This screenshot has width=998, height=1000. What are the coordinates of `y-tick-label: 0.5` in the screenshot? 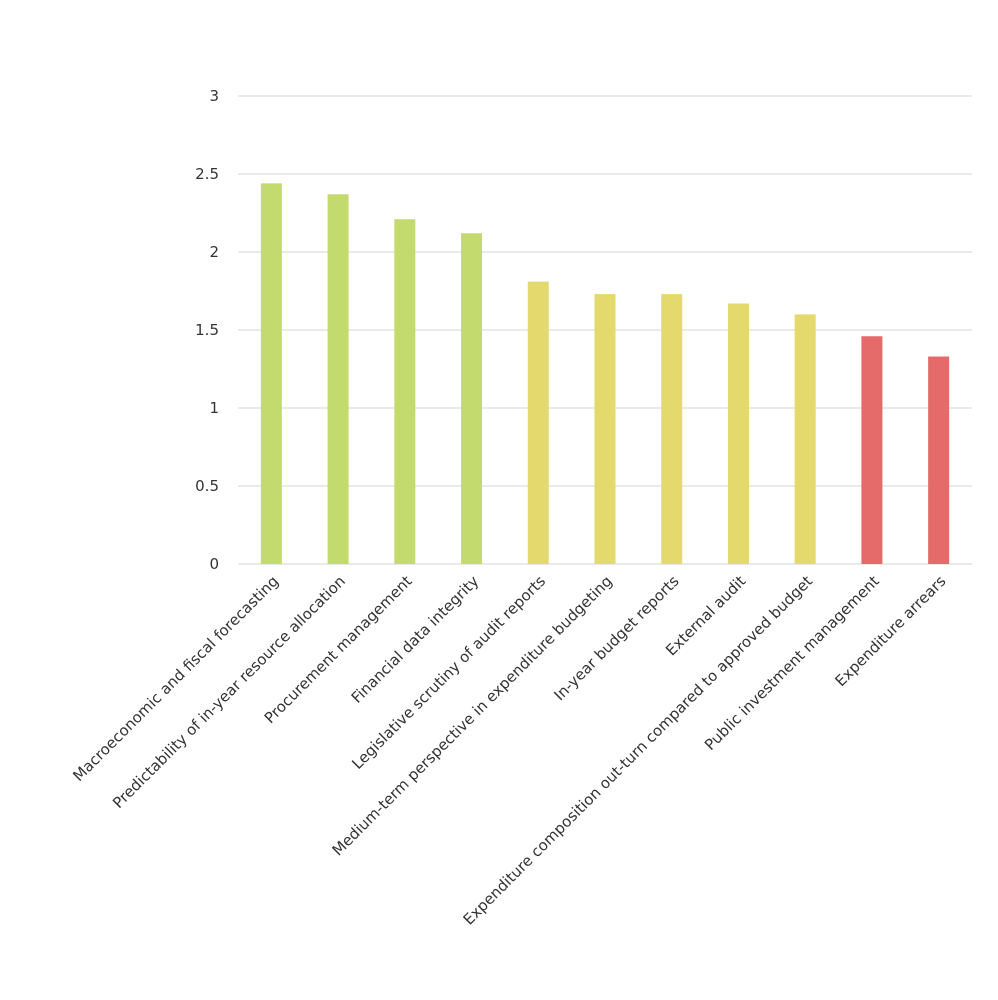 It's located at (207, 486).